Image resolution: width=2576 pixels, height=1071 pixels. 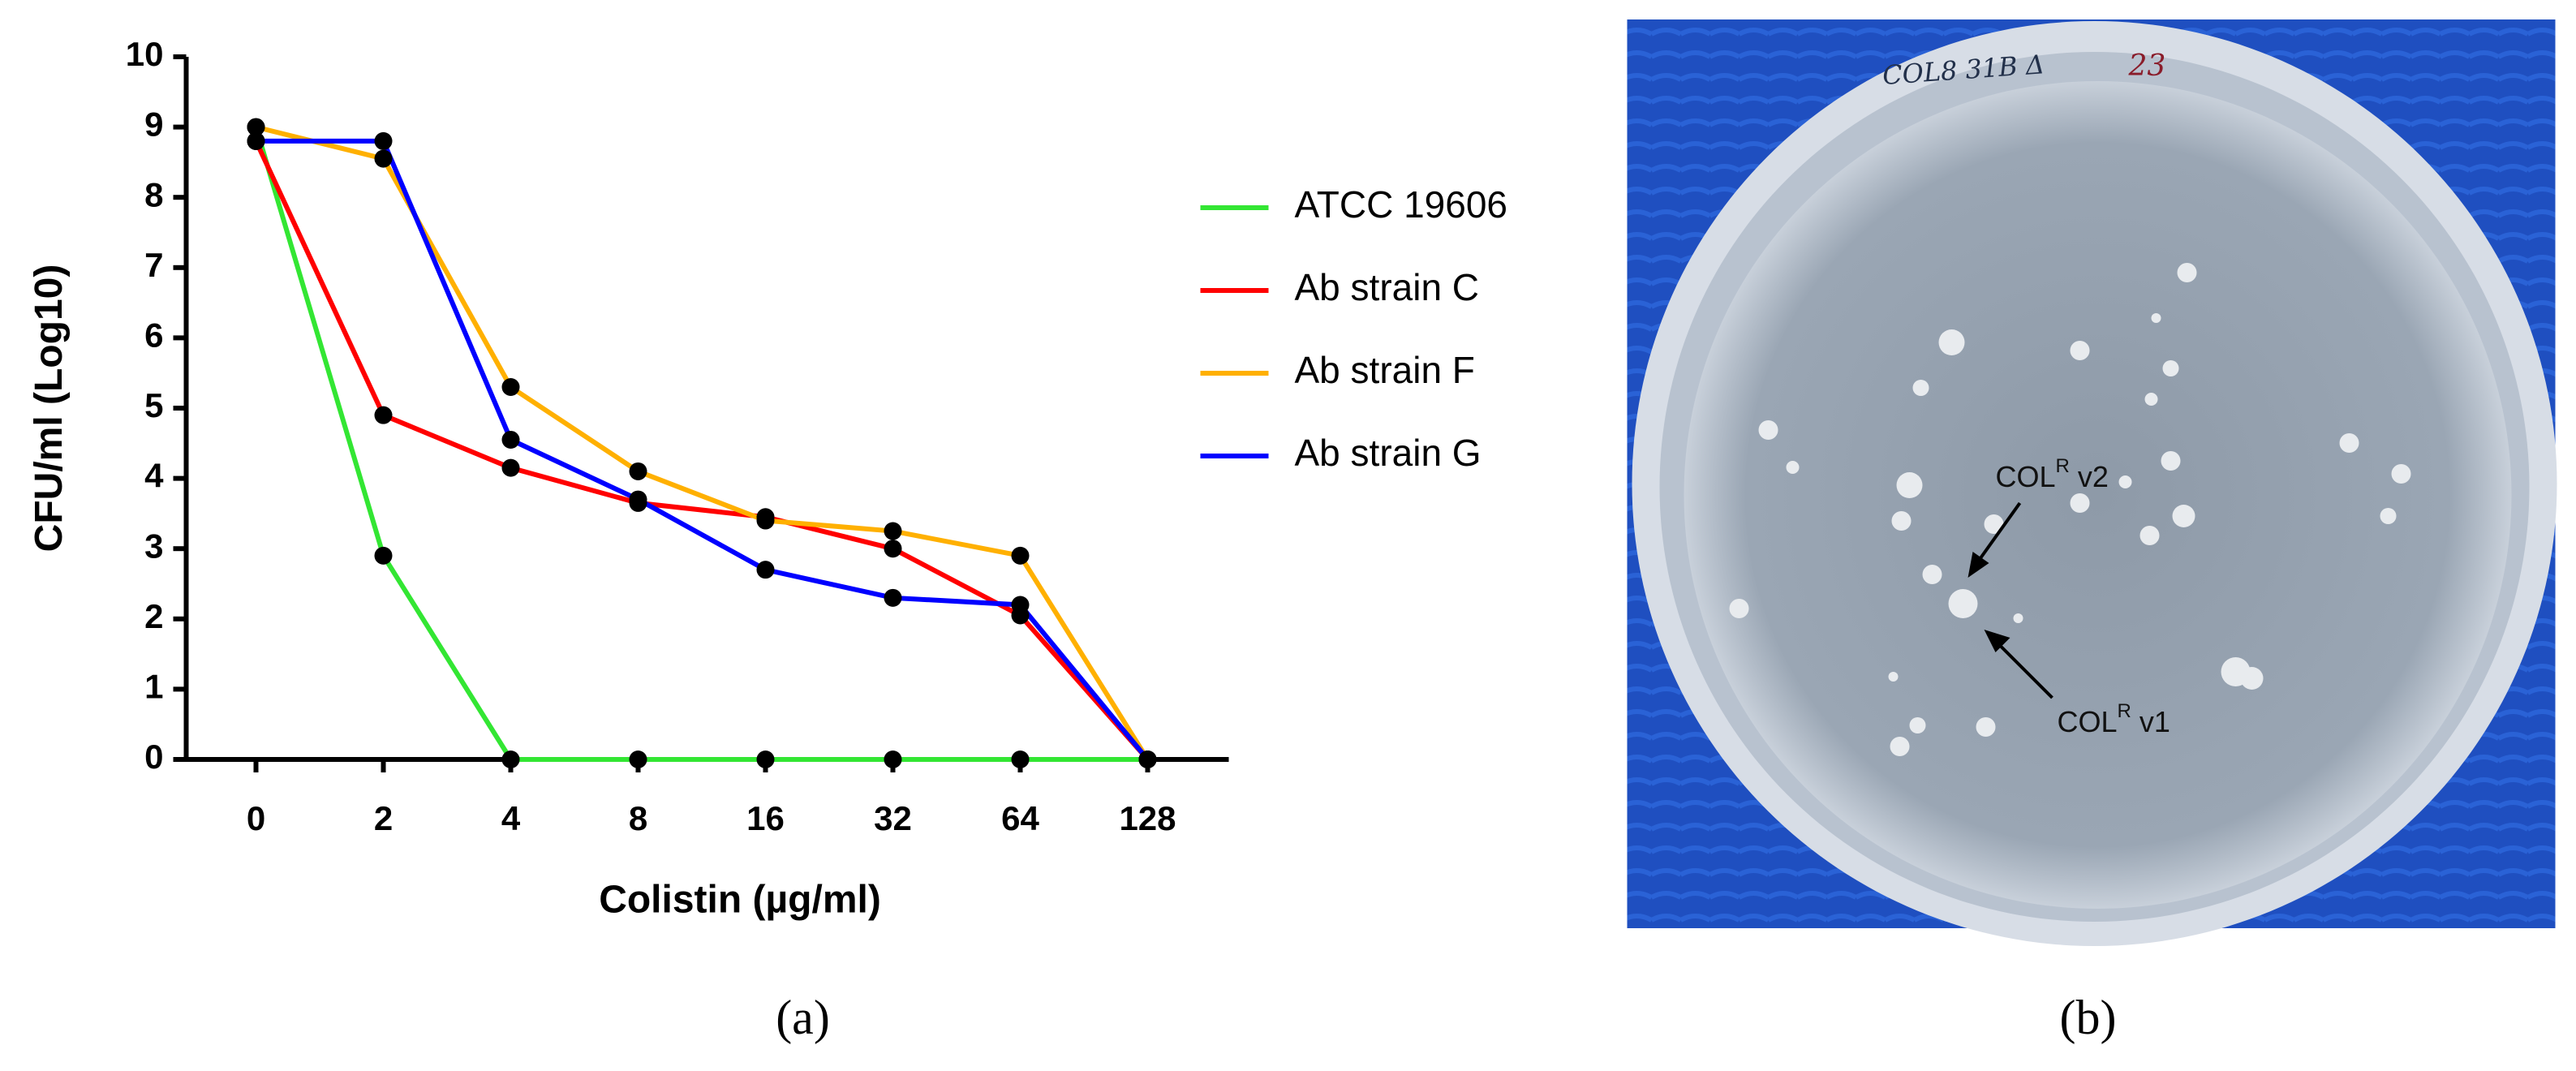 I want to click on x-tick-label: 4, so click(x=511, y=818).